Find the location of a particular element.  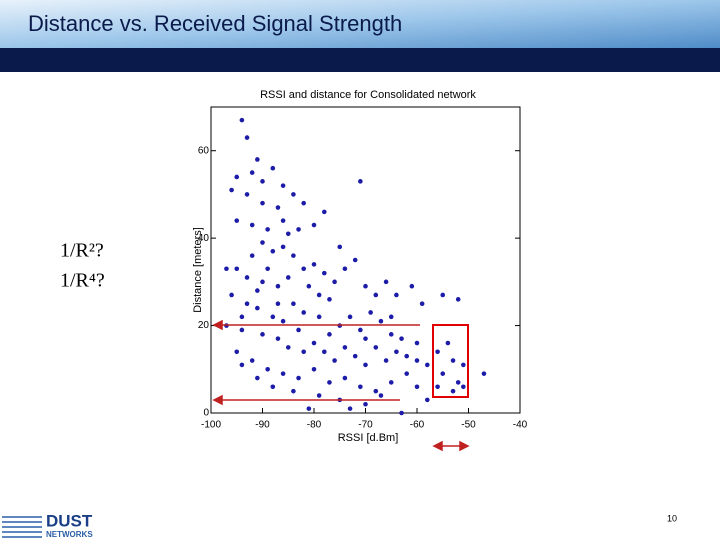

logo: DUST NETWORKS is located at coordinates (47, 525).